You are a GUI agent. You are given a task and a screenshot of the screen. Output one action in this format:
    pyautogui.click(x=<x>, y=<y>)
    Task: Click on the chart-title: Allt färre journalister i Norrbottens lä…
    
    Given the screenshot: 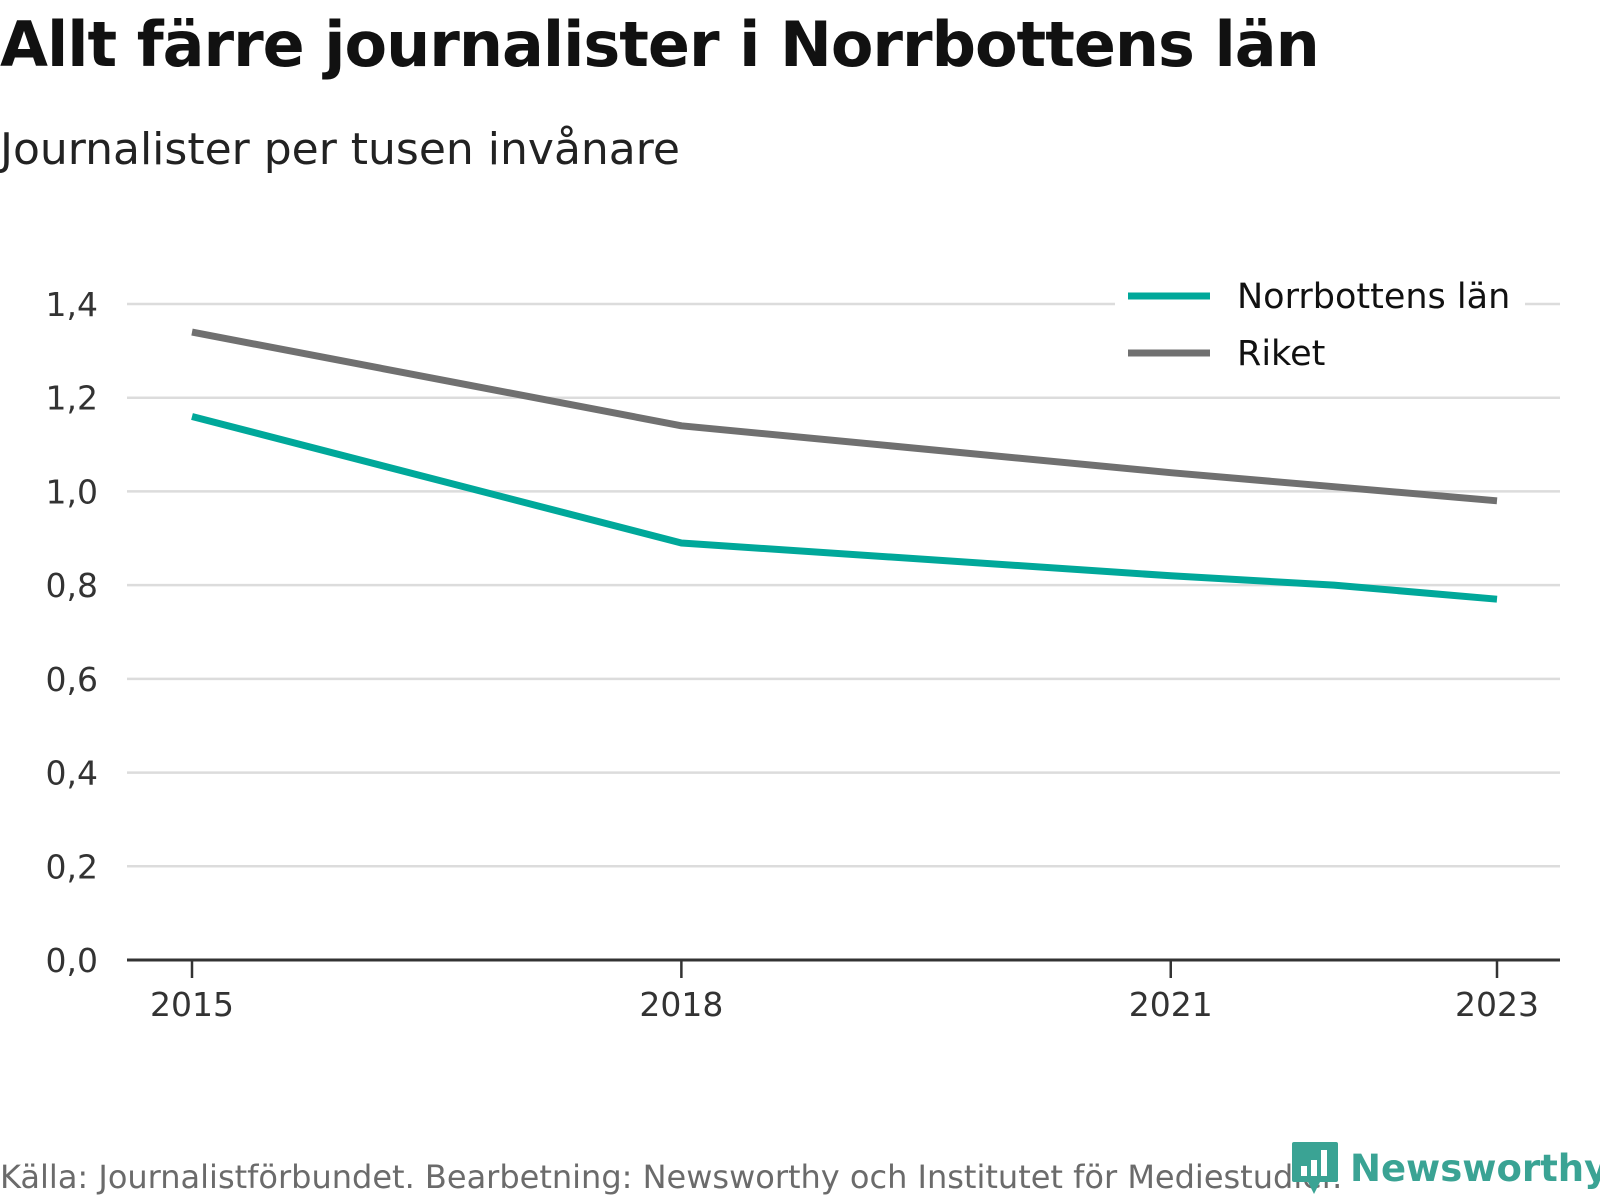 What is the action you would take?
    pyautogui.click(x=660, y=44)
    